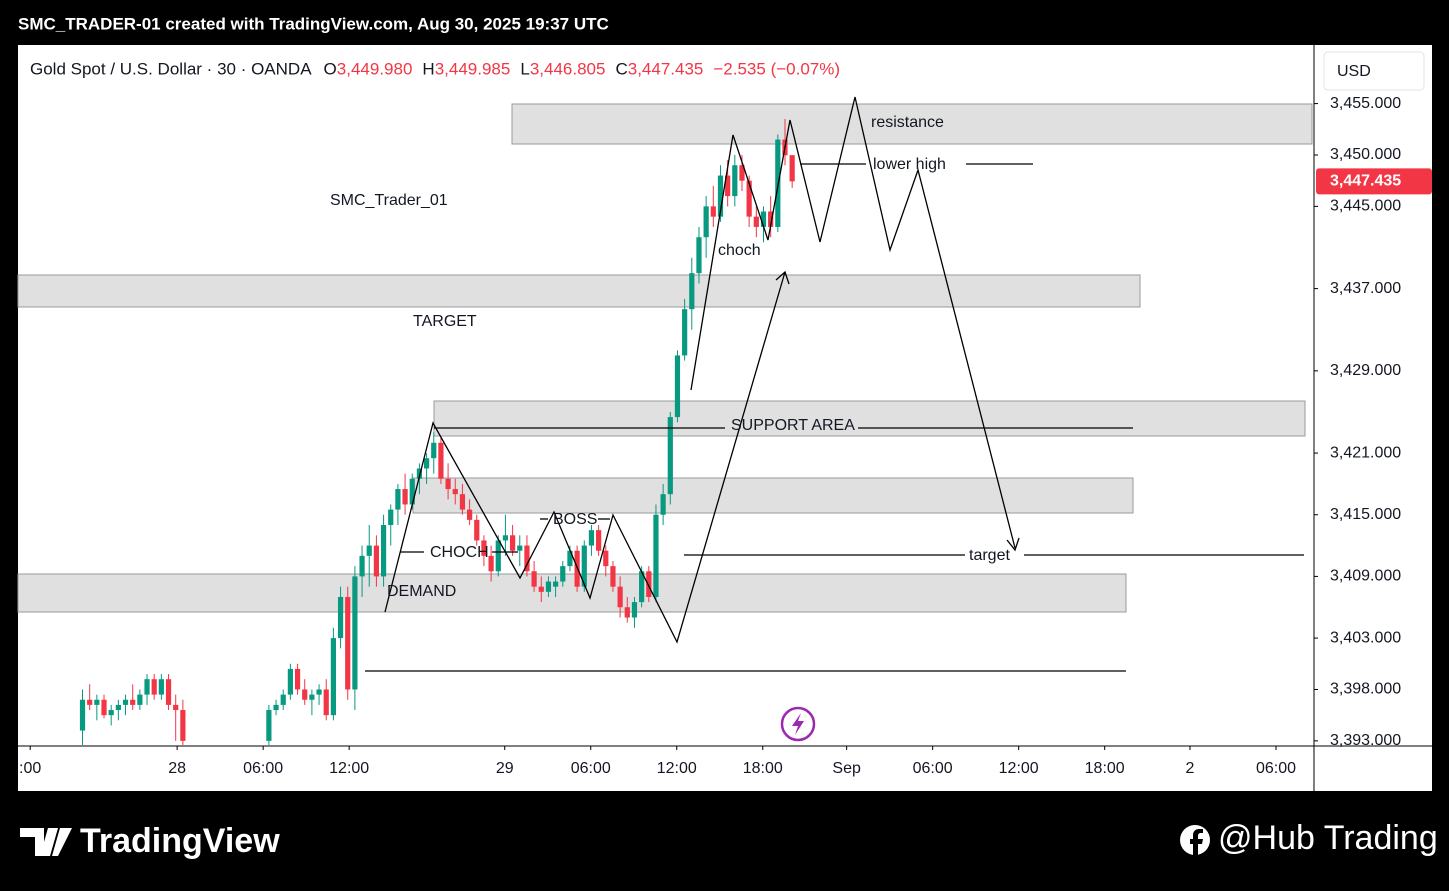 The image size is (1449, 891). Describe the element at coordinates (1365, 514) in the screenshot. I see `y-tick-label: 3,415.000` at that location.